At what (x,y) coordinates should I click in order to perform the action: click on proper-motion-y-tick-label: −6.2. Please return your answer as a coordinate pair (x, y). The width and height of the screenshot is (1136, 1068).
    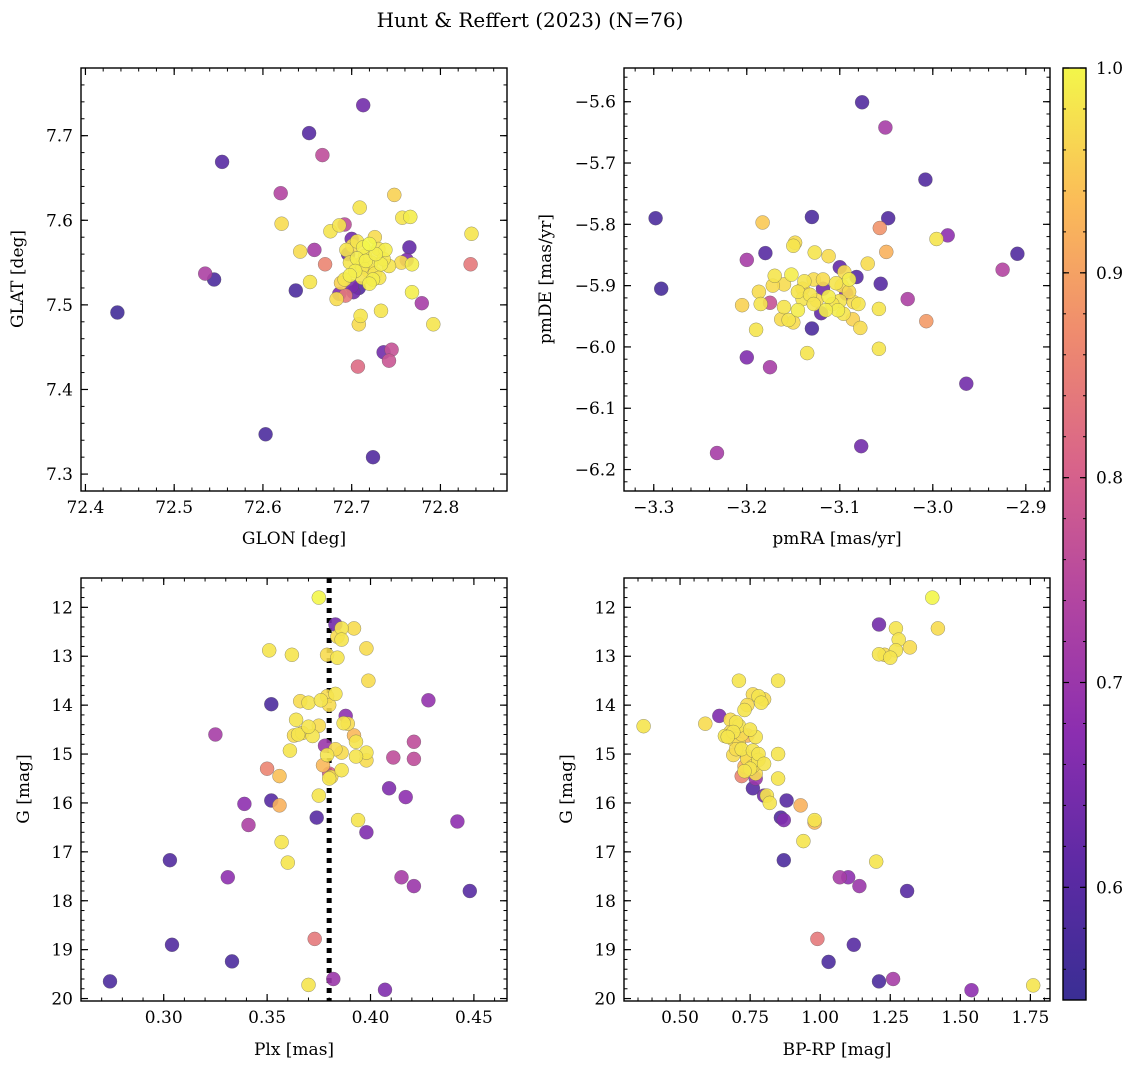
    Looking at the image, I should click on (595, 471).